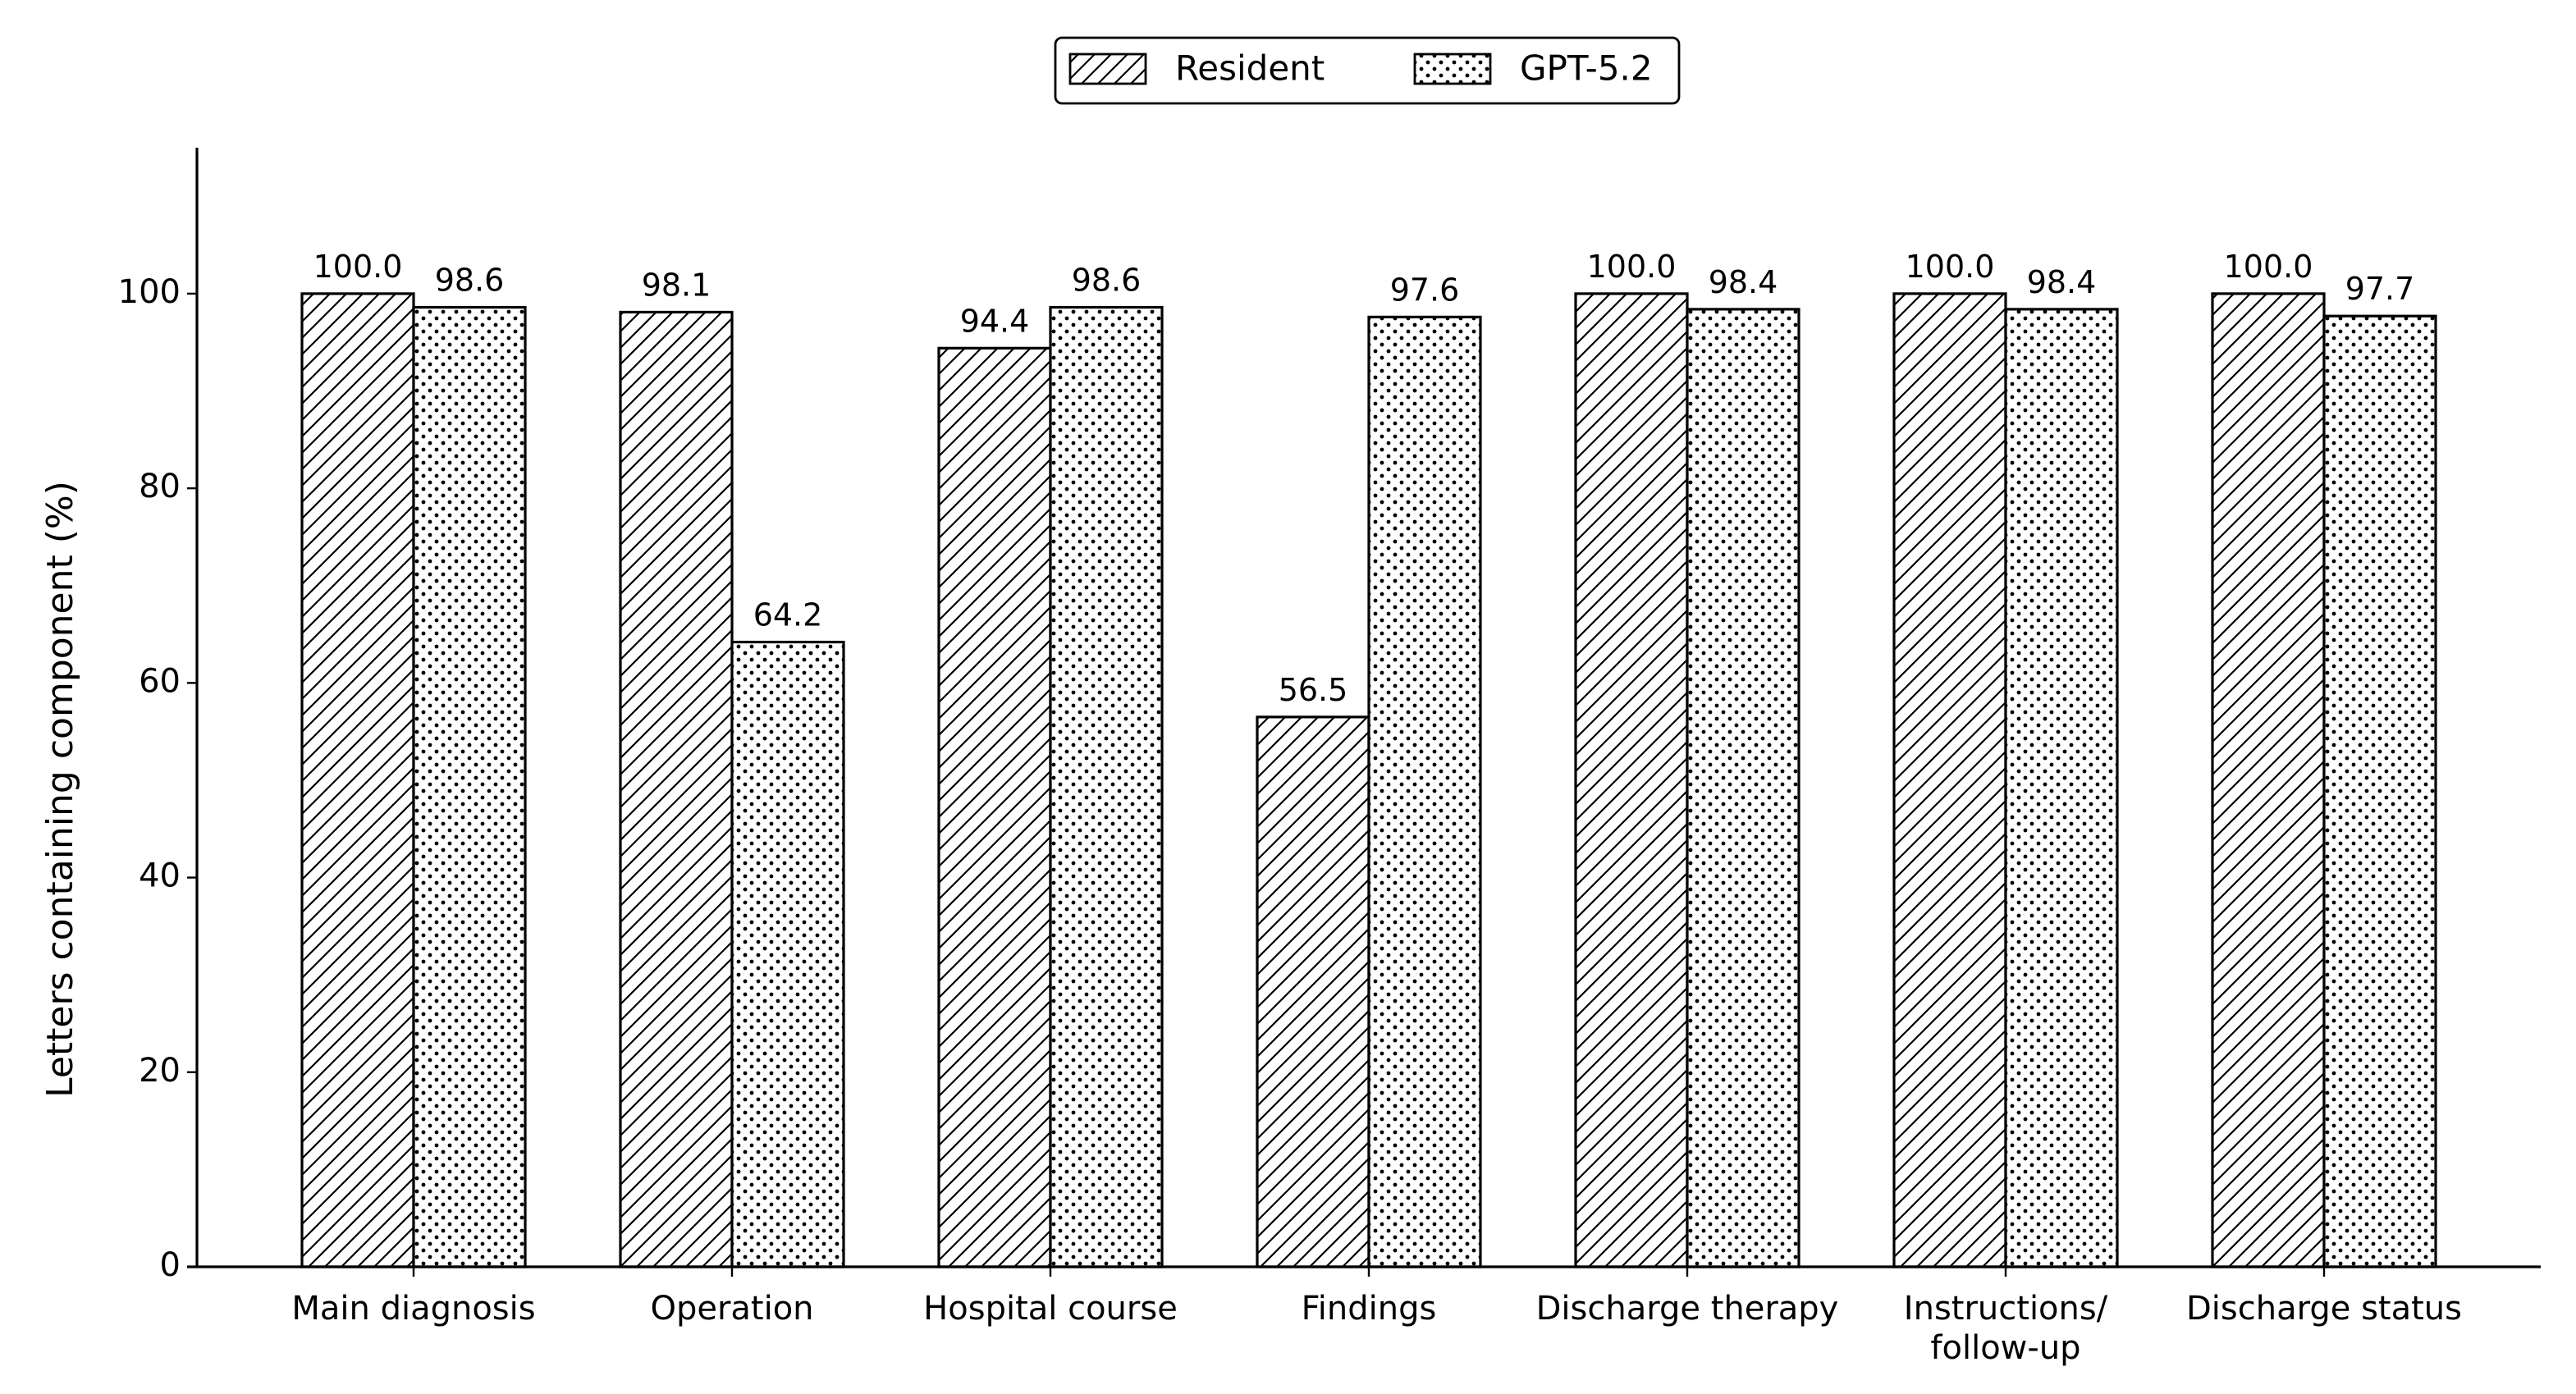 The height and width of the screenshot is (1394, 2576). What do you see at coordinates (1050, 1309) in the screenshot?
I see `x-tick-label: Hospital course` at bounding box center [1050, 1309].